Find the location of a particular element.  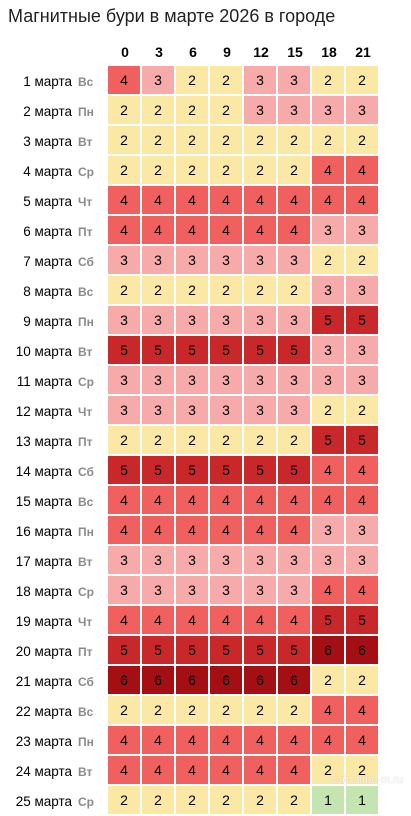

table-row: 11 марта Ср 3 3 3 3 3 3 3 3 is located at coordinates (190, 381).